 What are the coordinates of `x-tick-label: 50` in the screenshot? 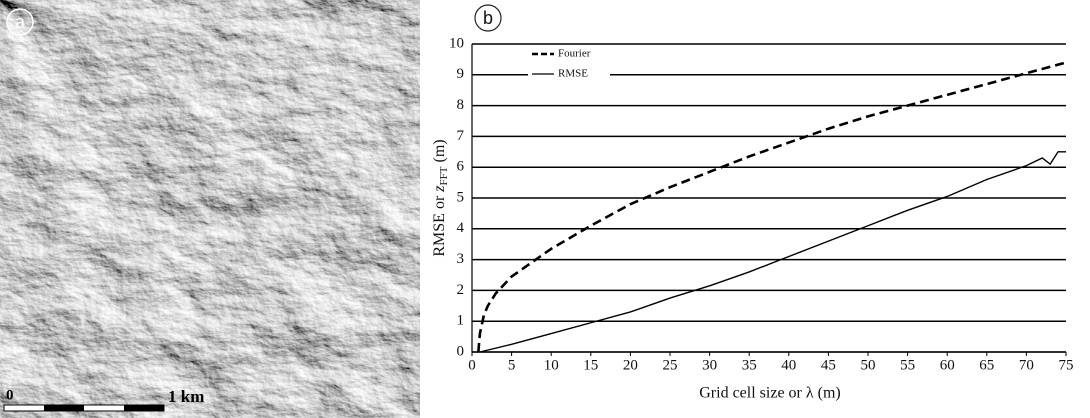 It's located at (868, 365).